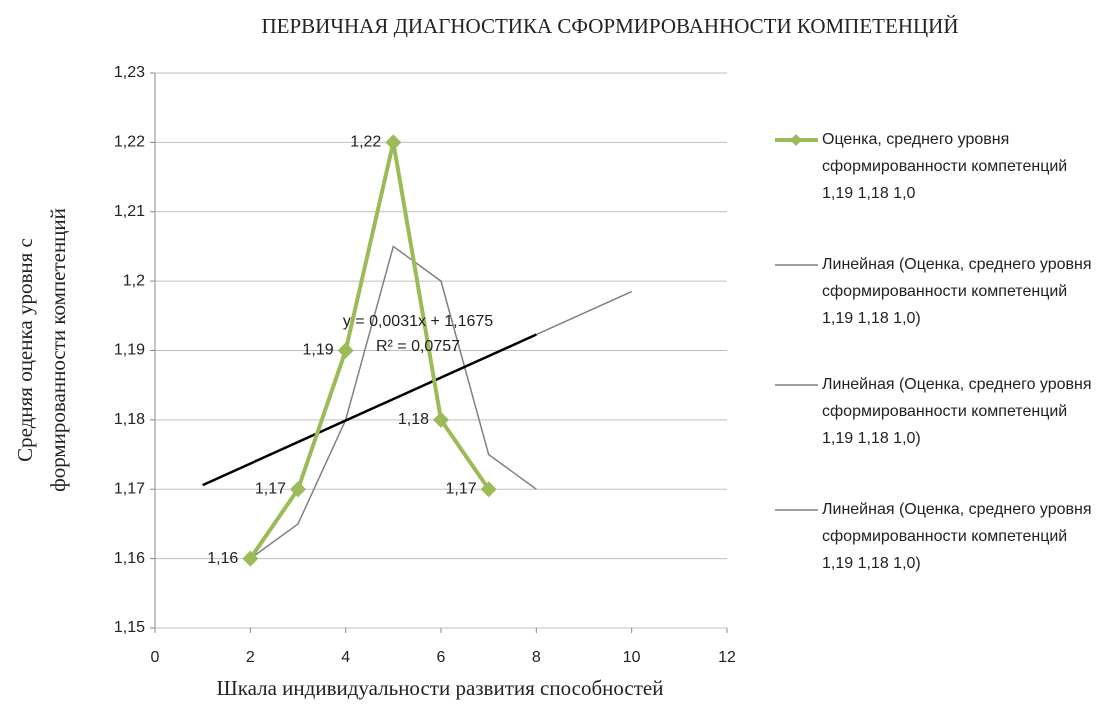 The width and height of the screenshot is (1108, 711). What do you see at coordinates (25, 350) in the screenshot?
I see `y-axis-label: Средняя оценка уровня с` at bounding box center [25, 350].